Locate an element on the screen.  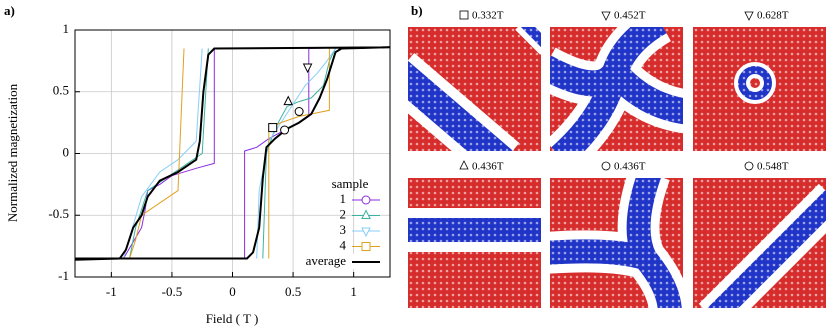
y-tick-label: -0.5 is located at coordinates (58, 213).